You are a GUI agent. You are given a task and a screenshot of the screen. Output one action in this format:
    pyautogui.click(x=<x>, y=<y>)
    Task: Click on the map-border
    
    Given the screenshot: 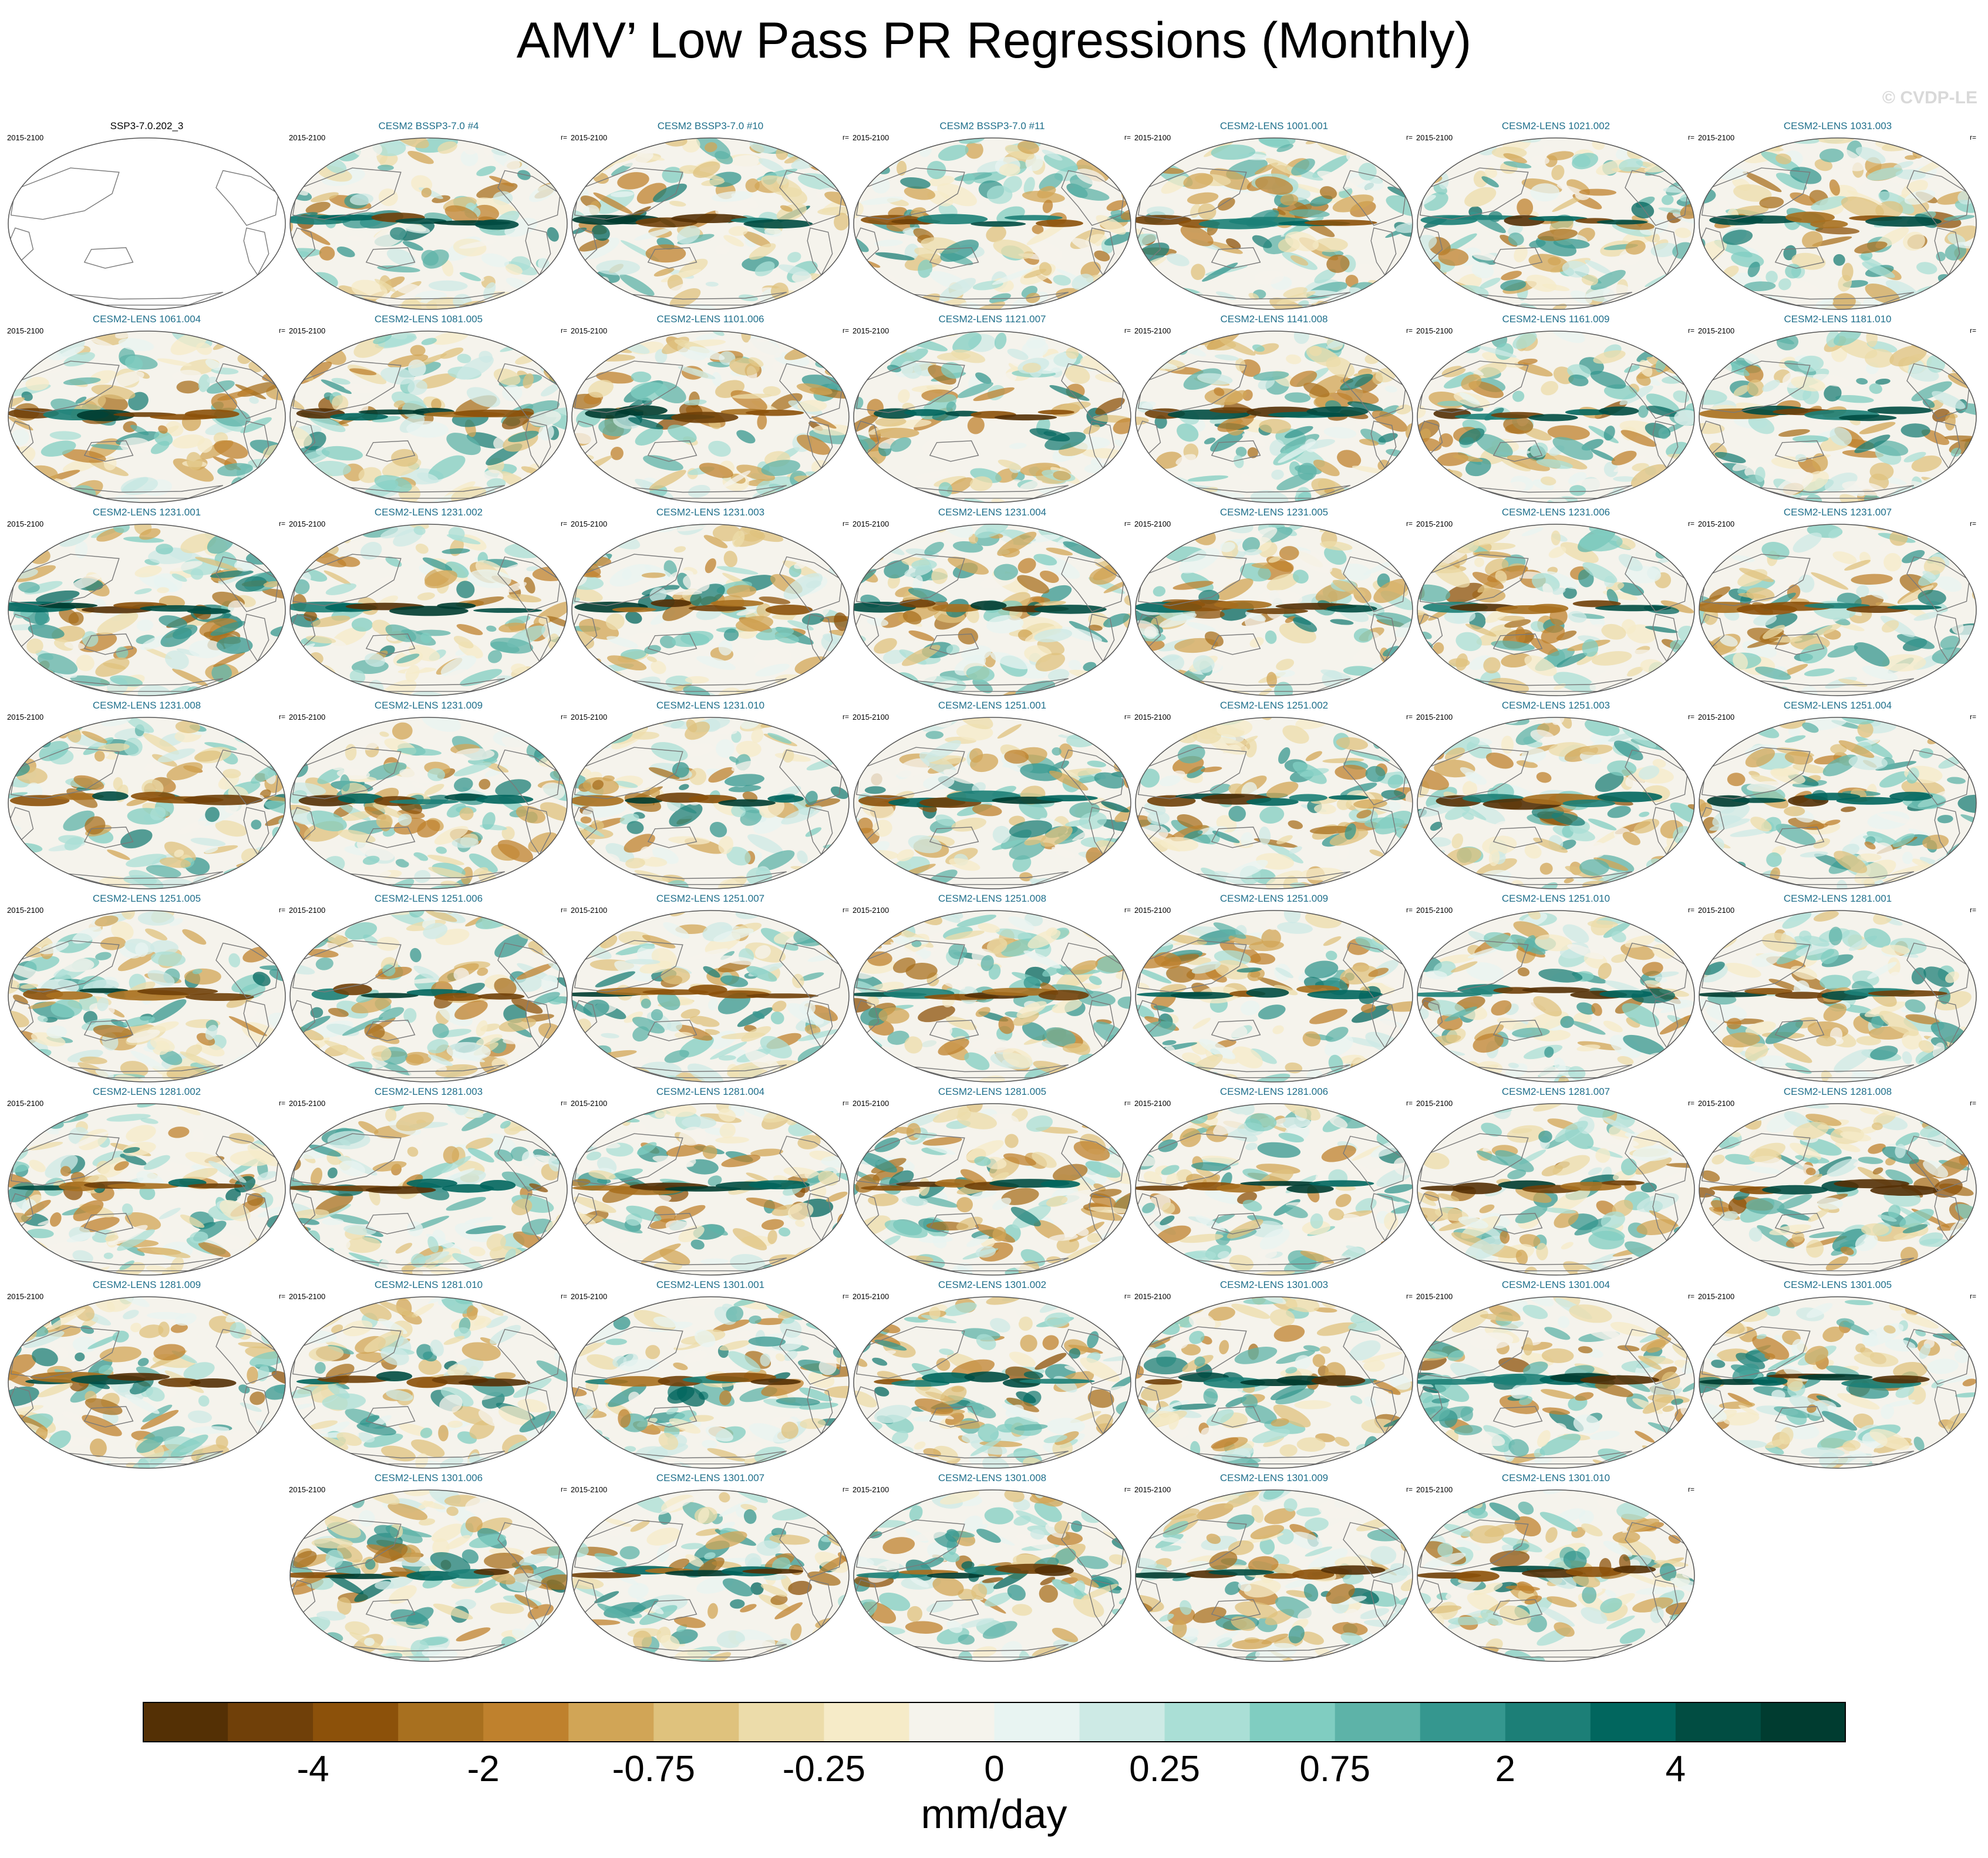 What is the action you would take?
    pyautogui.click(x=711, y=224)
    